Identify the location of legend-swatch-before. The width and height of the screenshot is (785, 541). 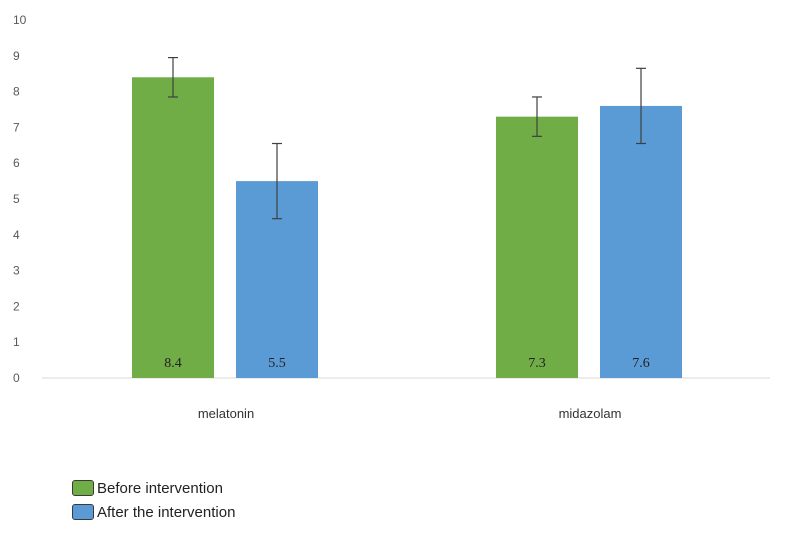
(83, 488).